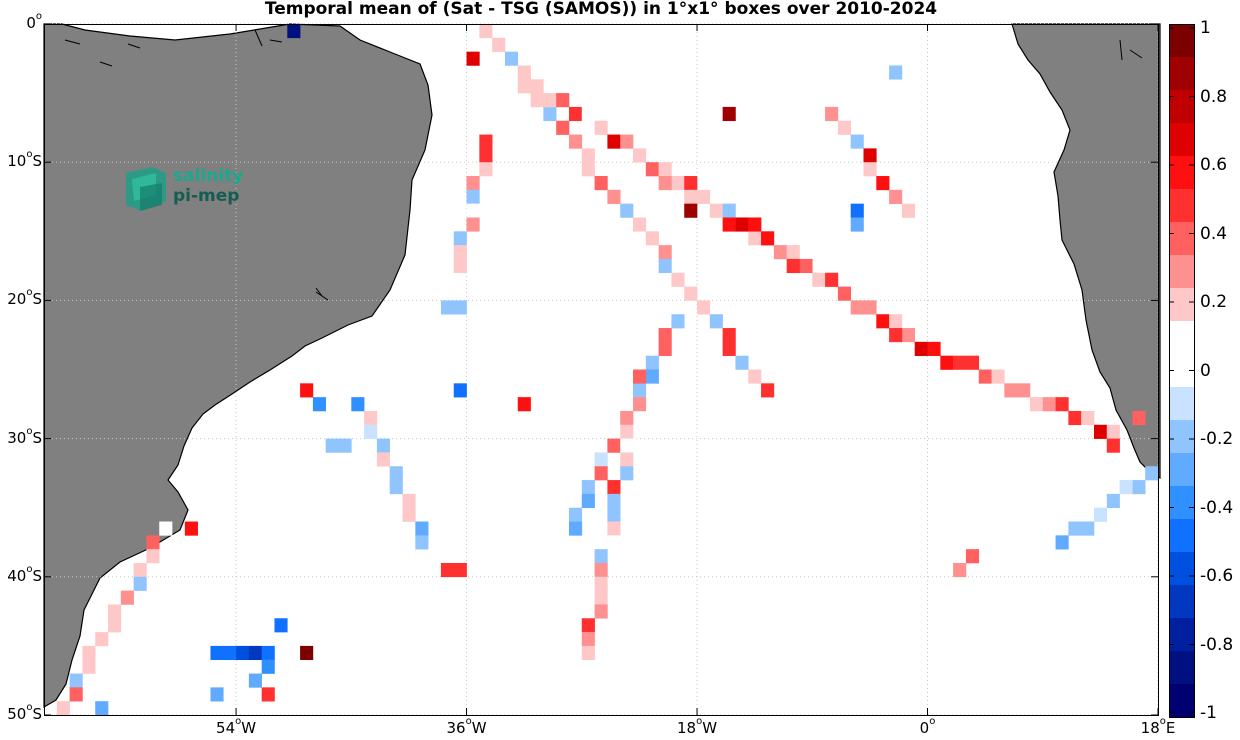 Image resolution: width=1240 pixels, height=740 pixels. I want to click on colorbar-tick-label: 0.4, so click(1214, 233).